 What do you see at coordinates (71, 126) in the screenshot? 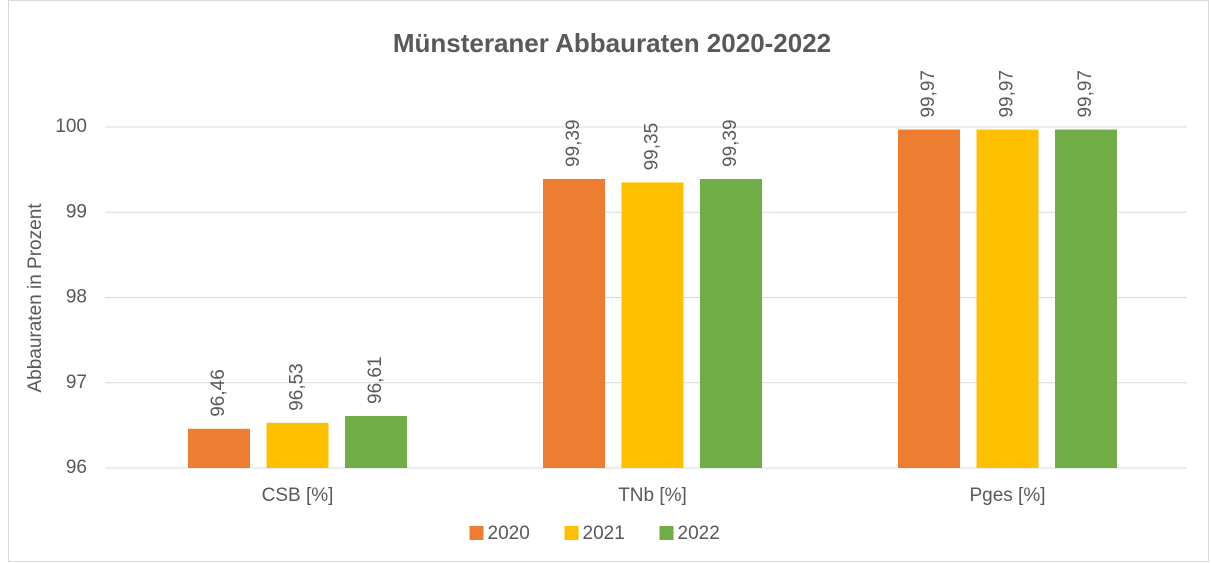
I see `y-tick-label: 100` at bounding box center [71, 126].